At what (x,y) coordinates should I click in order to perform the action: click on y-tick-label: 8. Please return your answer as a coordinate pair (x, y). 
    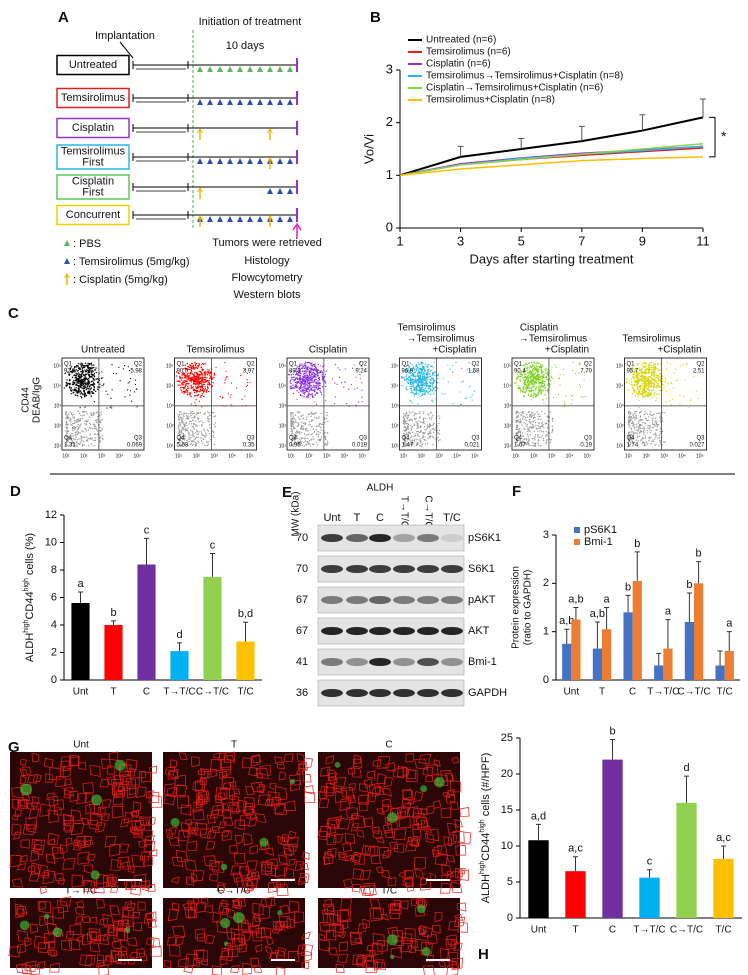
    Looking at the image, I should click on (54, 570).